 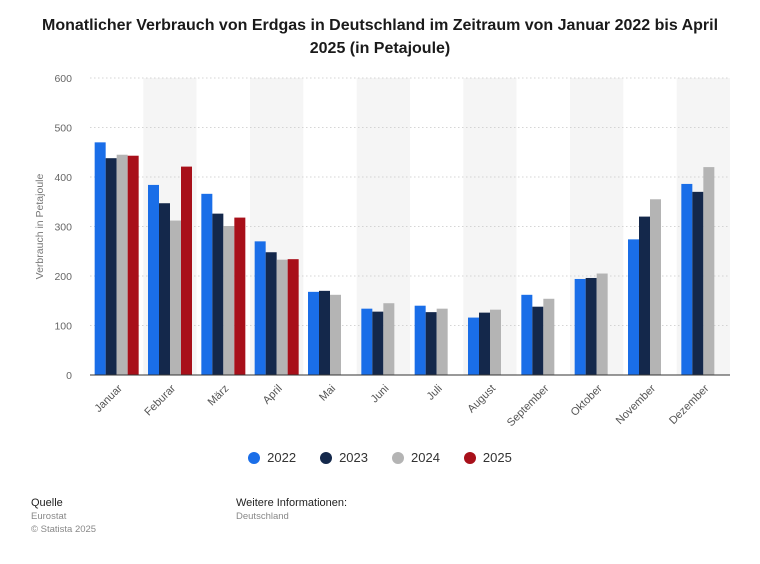 What do you see at coordinates (282, 457) in the screenshot?
I see `legend-label: 2022` at bounding box center [282, 457].